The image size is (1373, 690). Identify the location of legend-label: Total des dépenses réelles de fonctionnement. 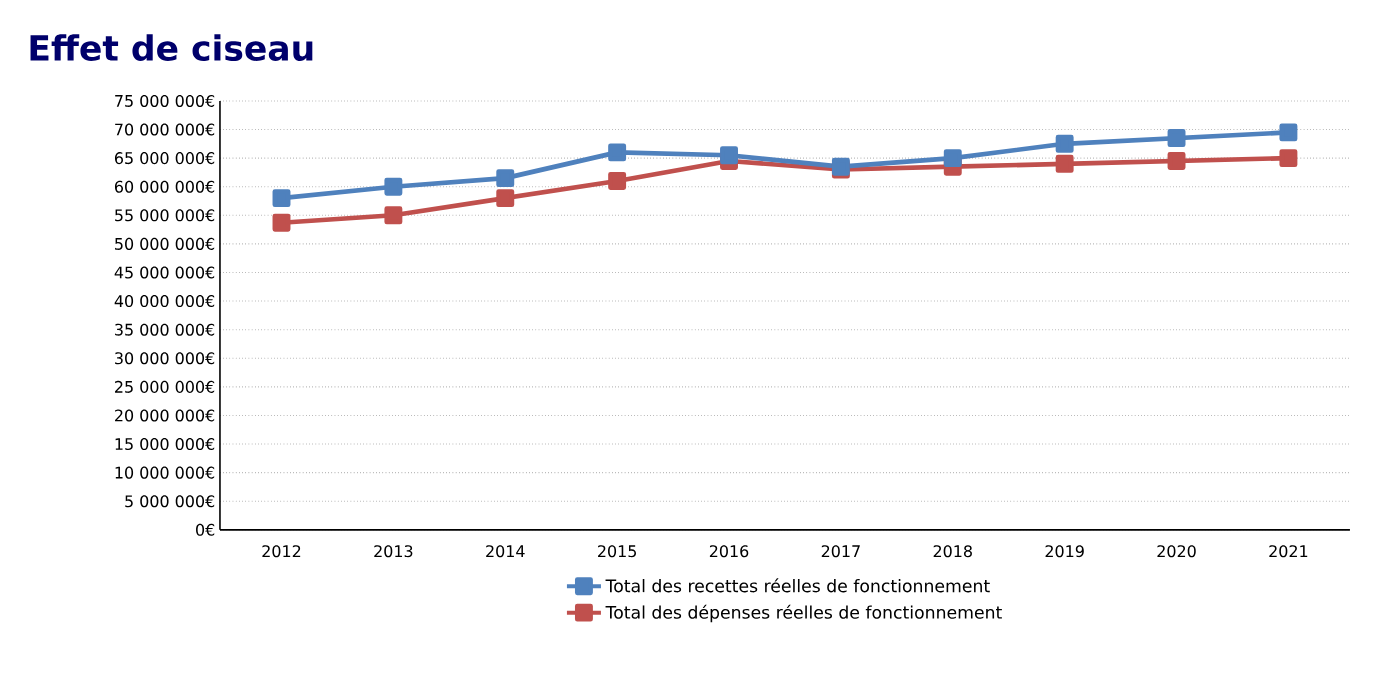
(803, 613).